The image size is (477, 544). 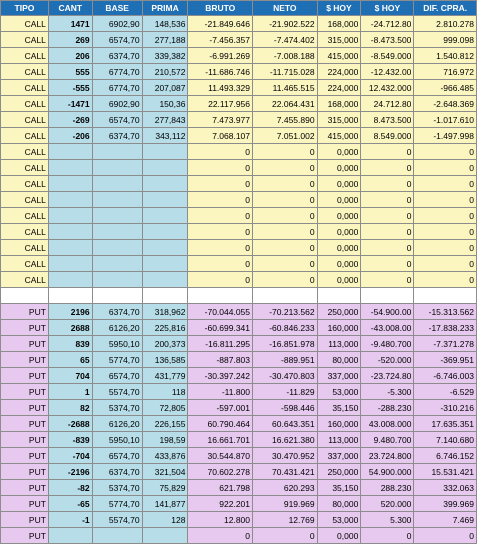 What do you see at coordinates (445, 39) in the screenshot?
I see `cell-dif-cpra: 999.098` at bounding box center [445, 39].